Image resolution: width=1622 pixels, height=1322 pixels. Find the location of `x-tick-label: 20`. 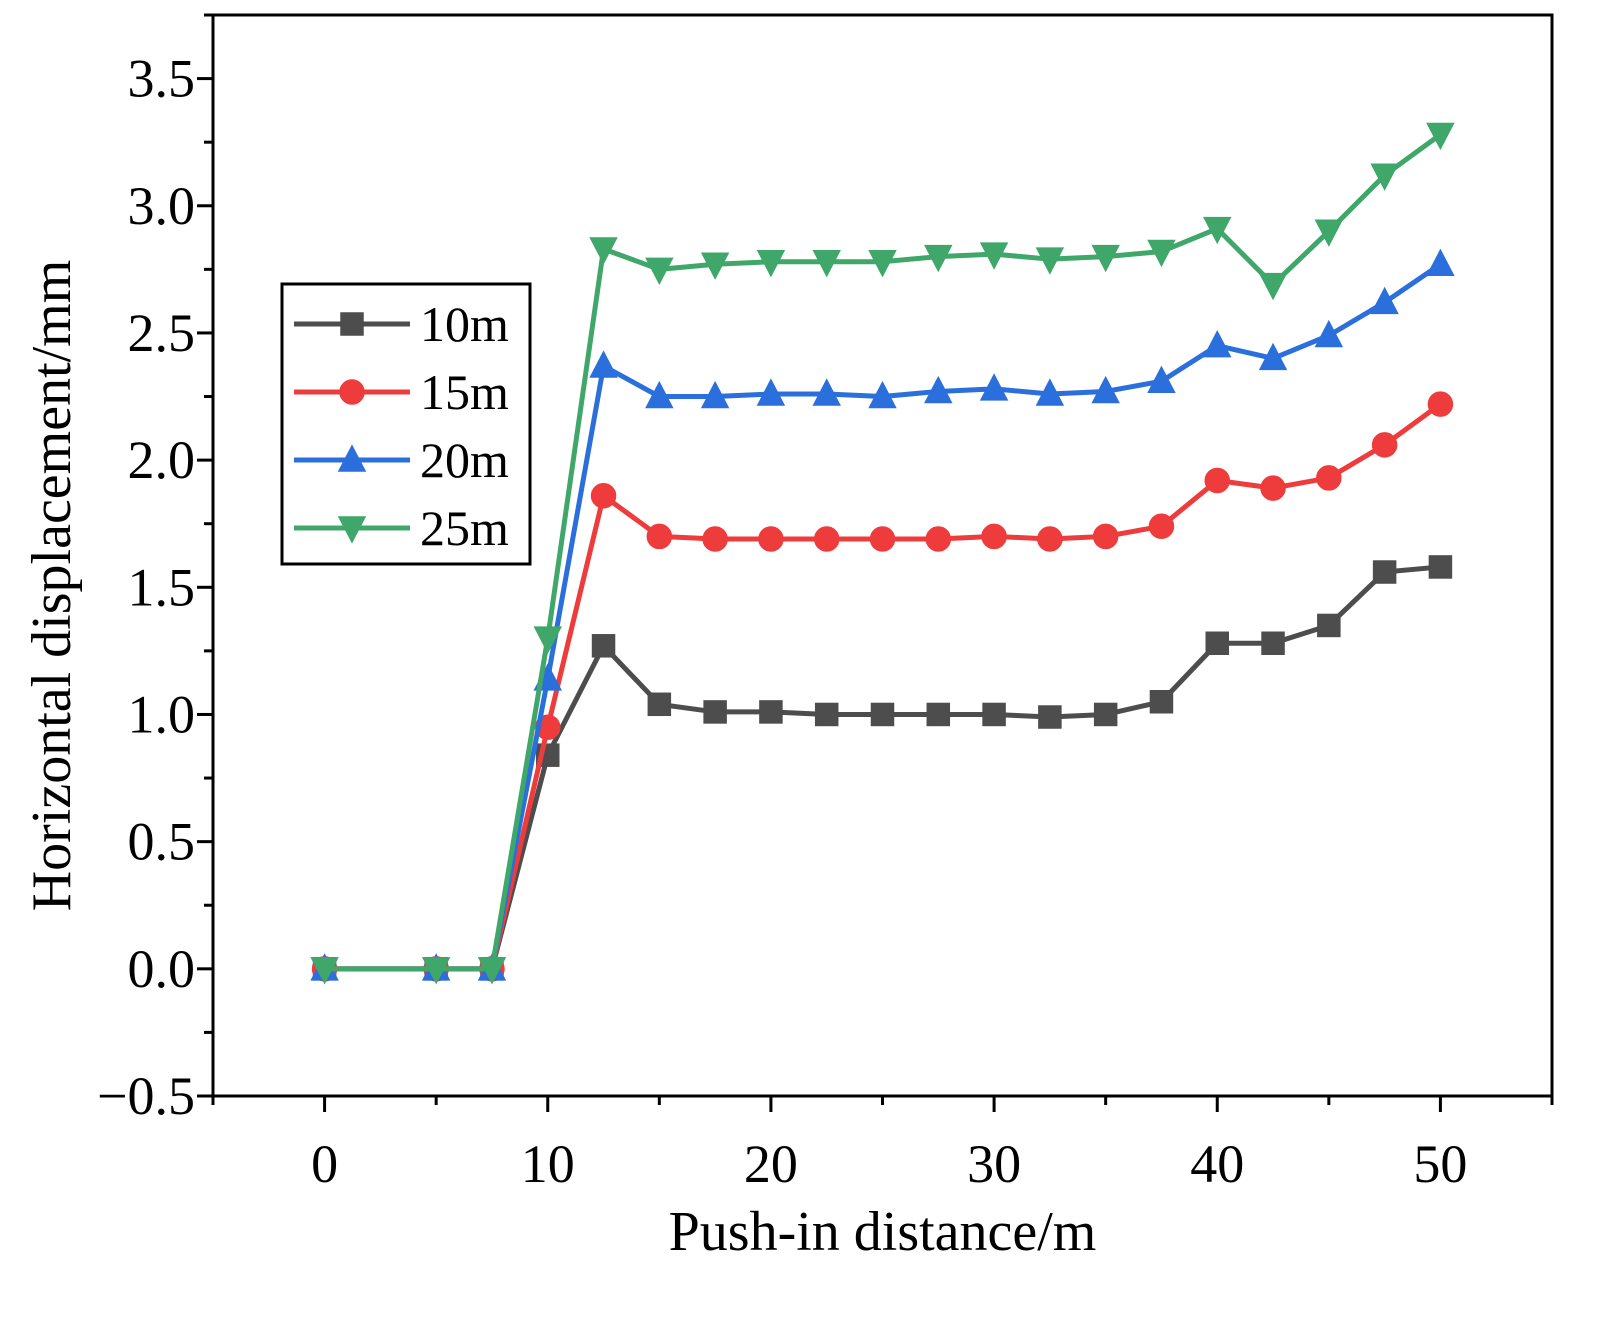

x-tick-label: 20 is located at coordinates (771, 1164).